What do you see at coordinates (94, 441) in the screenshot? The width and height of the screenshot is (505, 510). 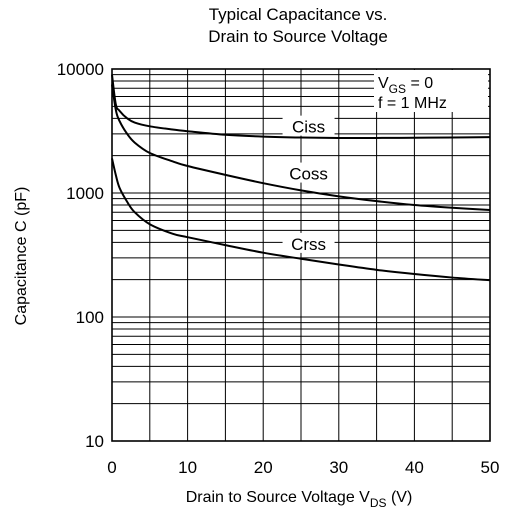 I see `y-tick-label: 10` at bounding box center [94, 441].